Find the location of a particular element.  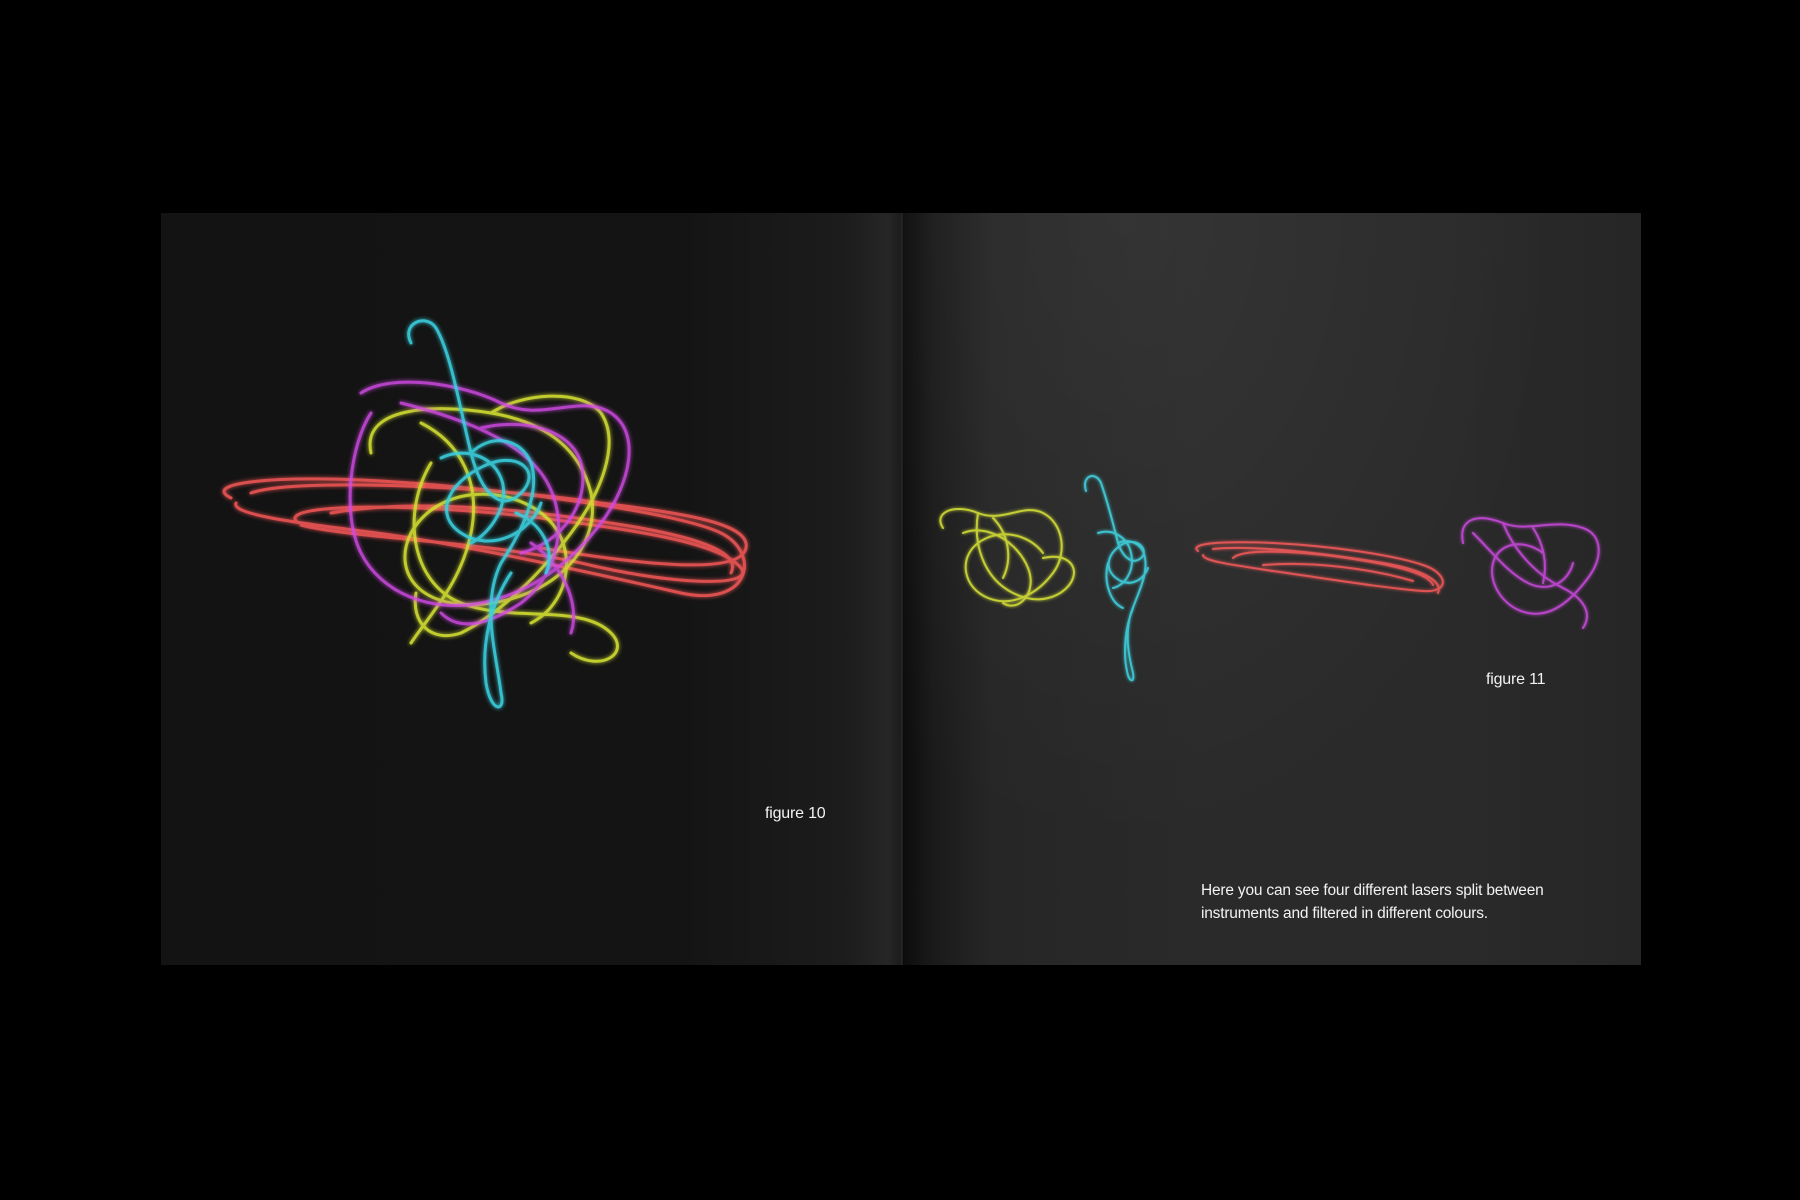

figure-11-caption: figure 11 is located at coordinates (1516, 679).